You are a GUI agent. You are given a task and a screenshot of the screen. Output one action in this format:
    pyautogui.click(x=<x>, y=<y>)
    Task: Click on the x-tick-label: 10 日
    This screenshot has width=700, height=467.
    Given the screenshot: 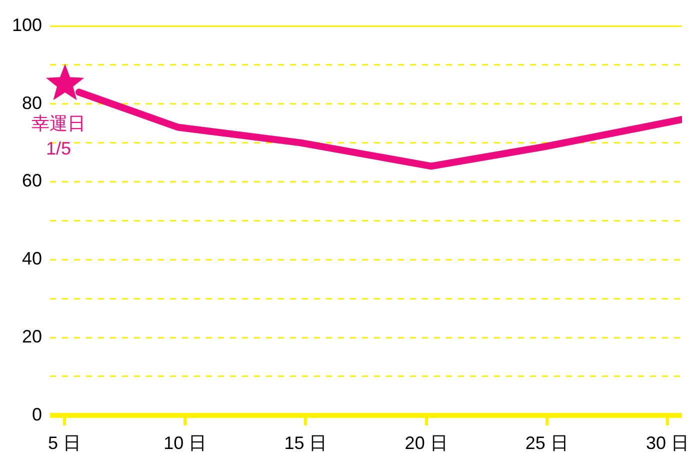 What is the action you would take?
    pyautogui.click(x=185, y=443)
    